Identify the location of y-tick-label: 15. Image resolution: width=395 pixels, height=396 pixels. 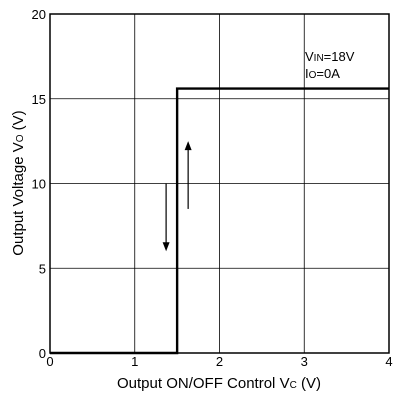
(39, 99).